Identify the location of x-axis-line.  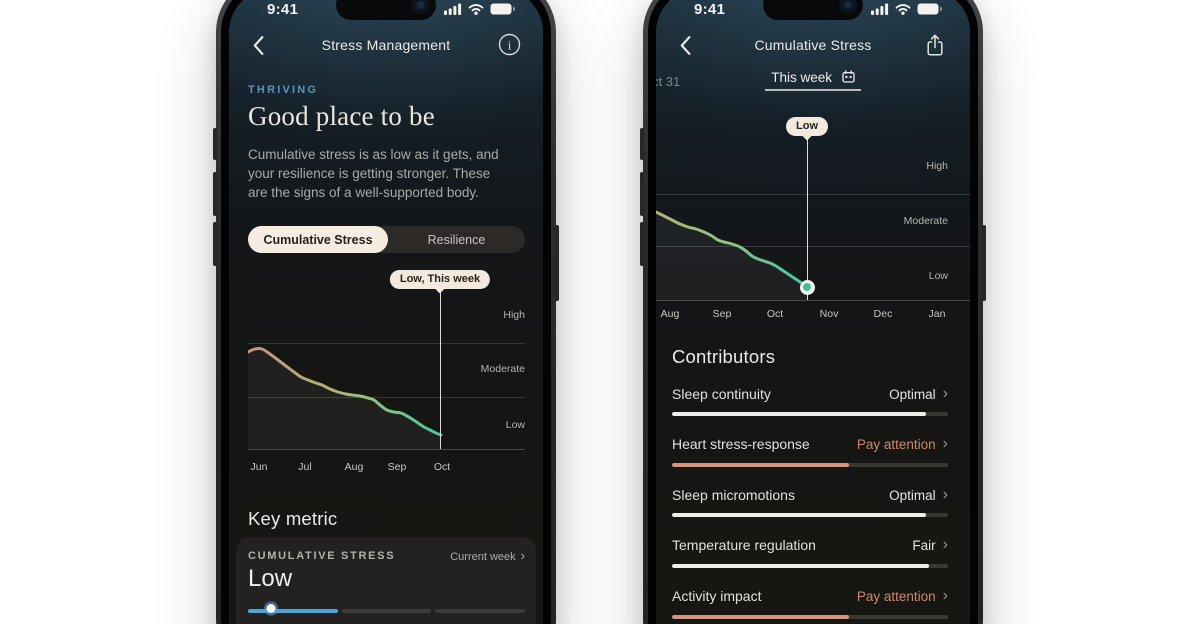
(813, 300).